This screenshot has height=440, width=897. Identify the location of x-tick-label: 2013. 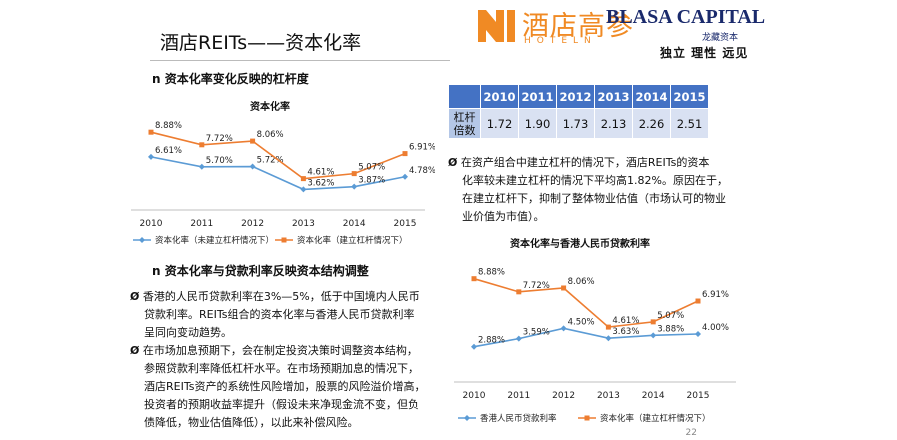
(608, 396).